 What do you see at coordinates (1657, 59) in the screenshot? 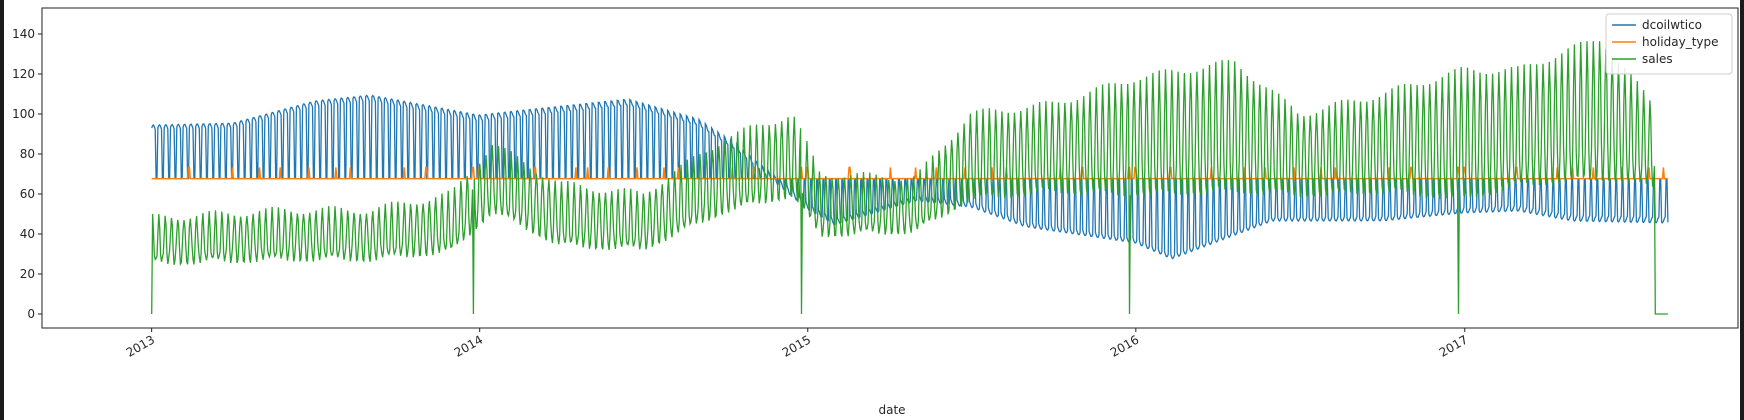
I see `legend-label: sales` at bounding box center [1657, 59].